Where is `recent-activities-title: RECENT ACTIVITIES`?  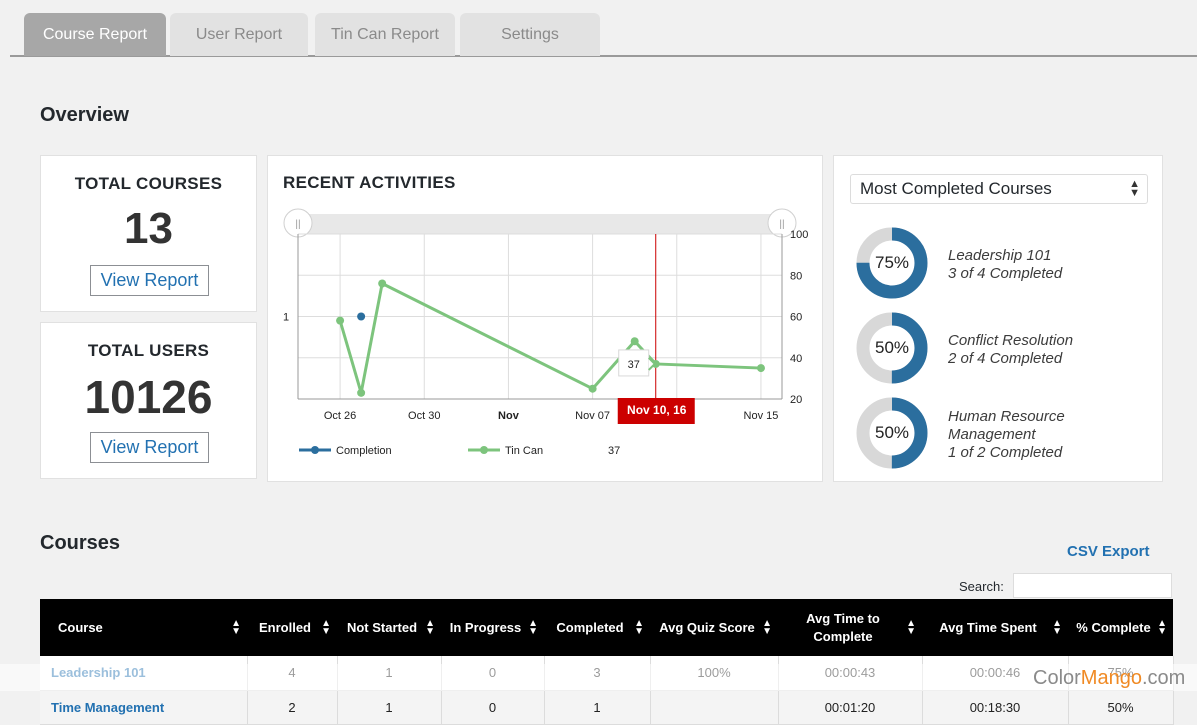
recent-activities-title: RECENT ACTIVITIES is located at coordinates (369, 182).